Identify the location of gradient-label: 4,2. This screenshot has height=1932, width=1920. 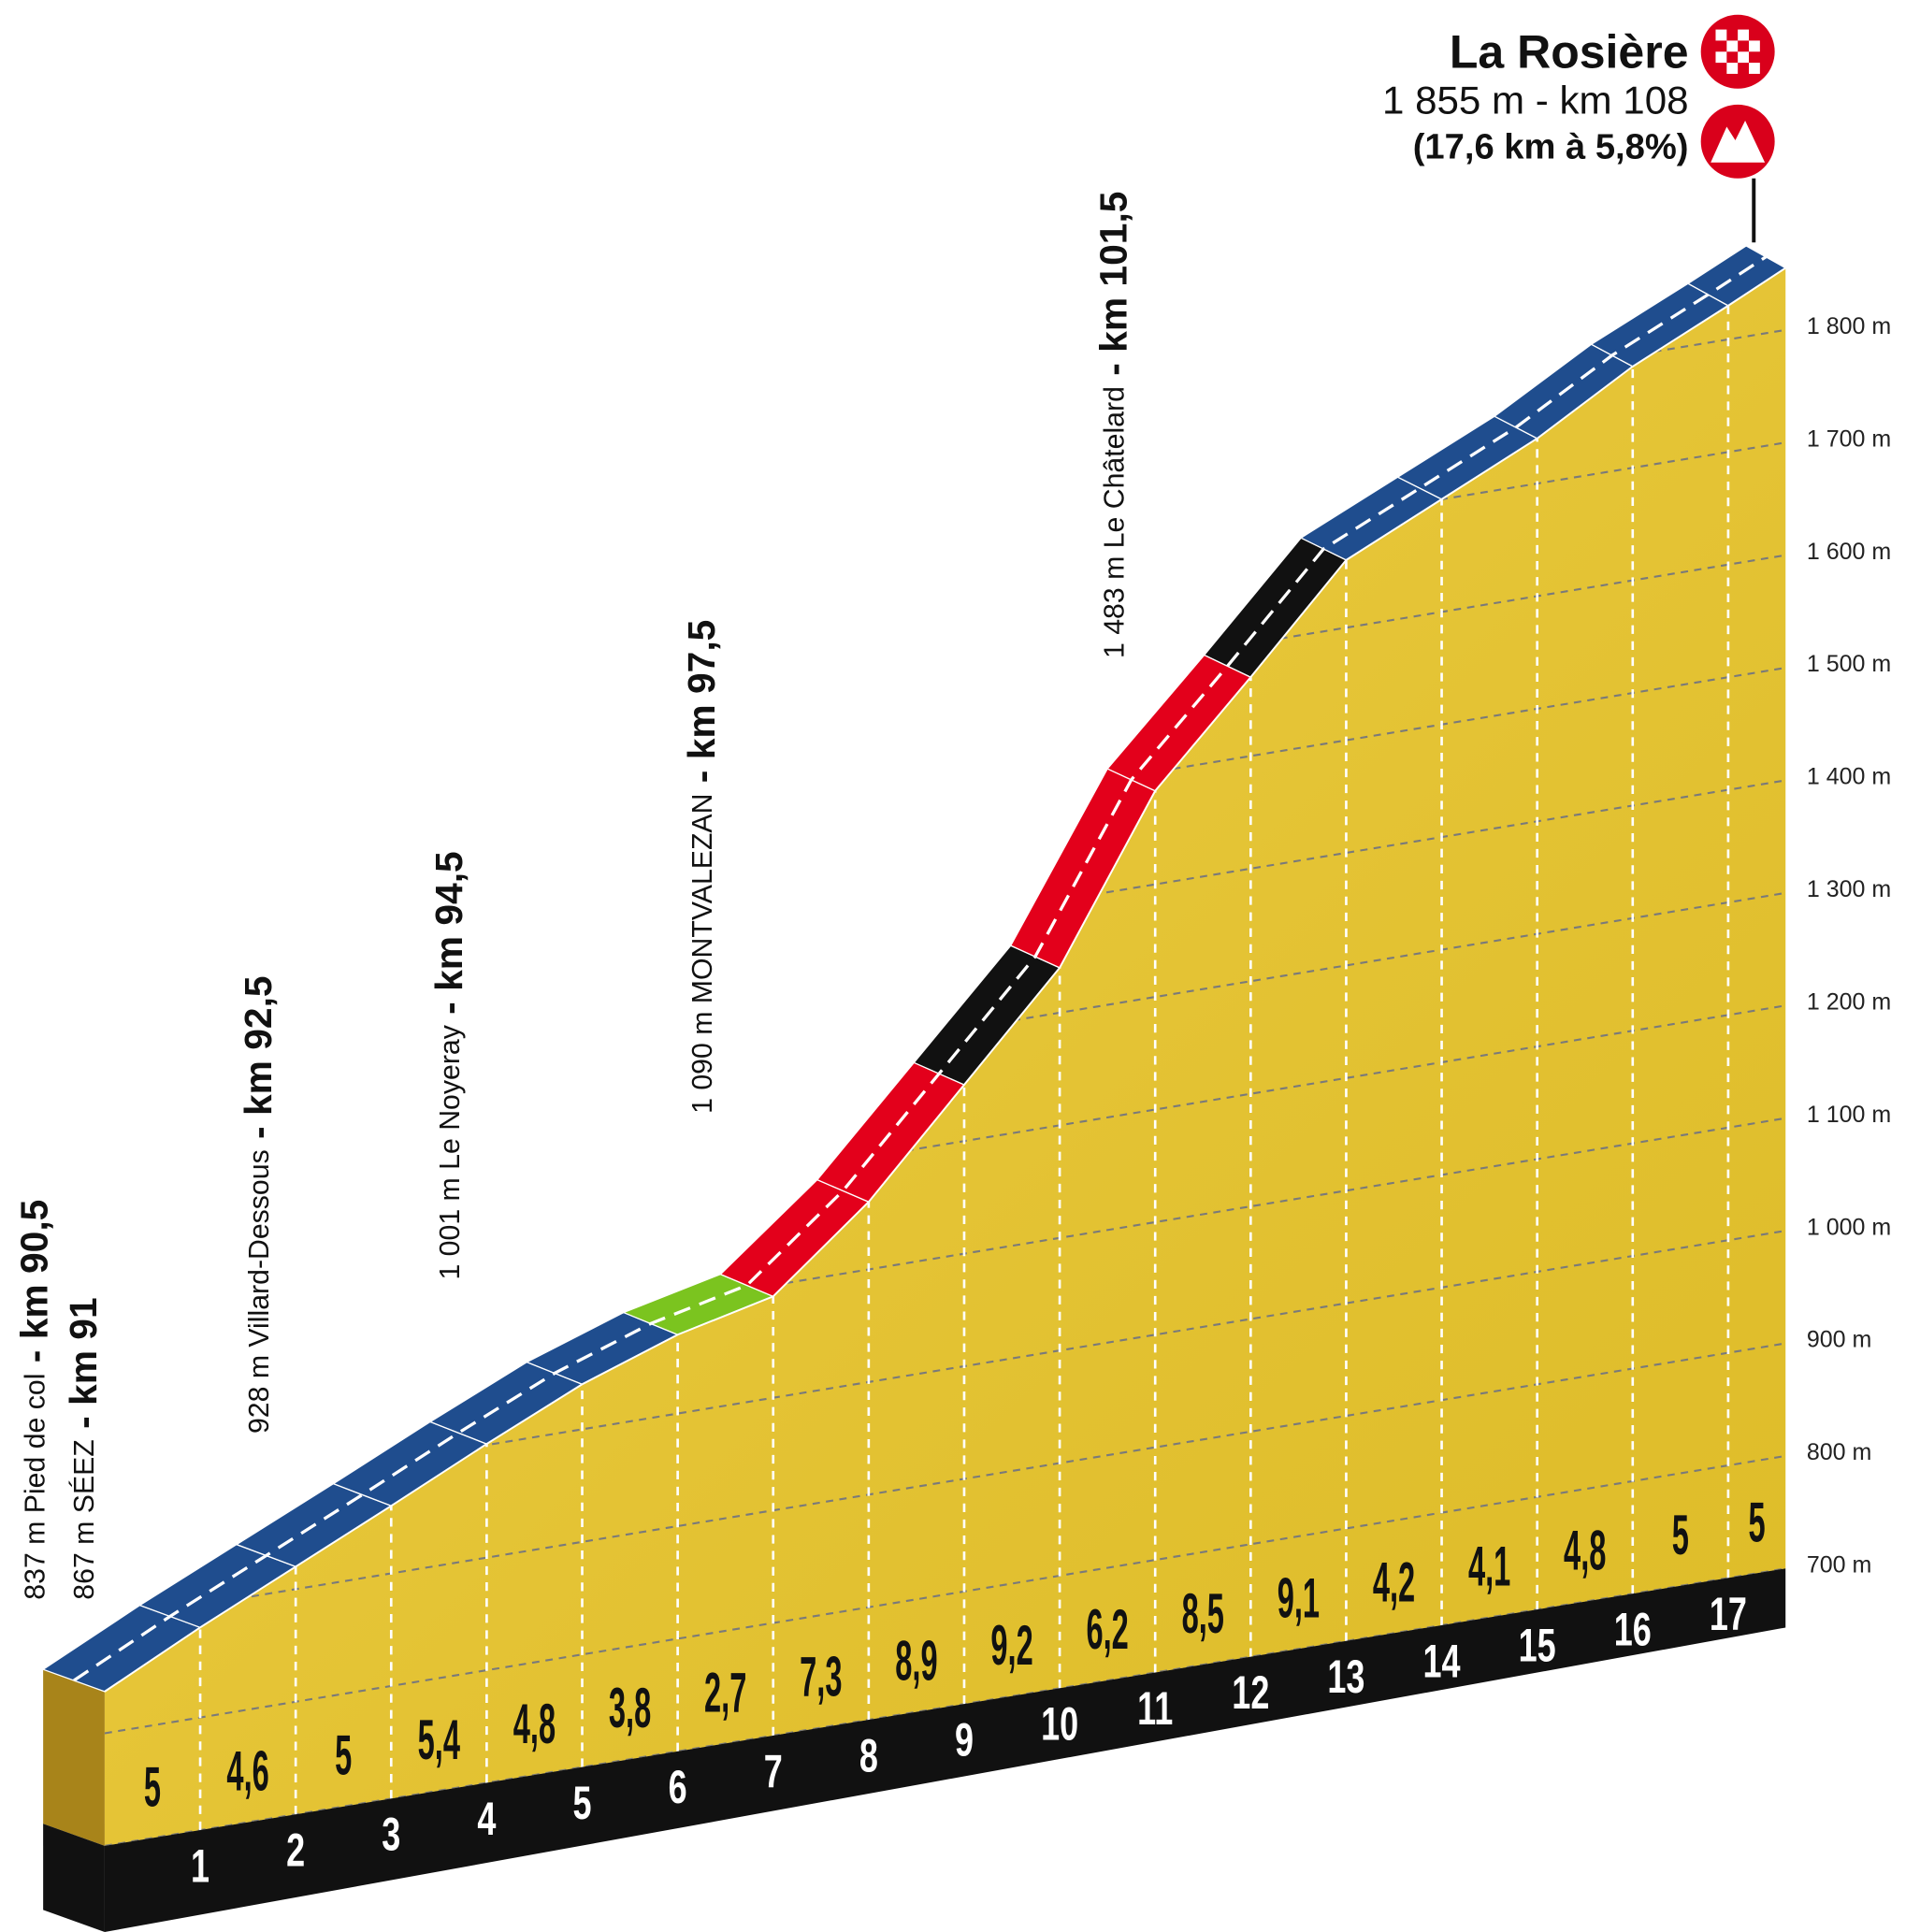
(1394, 1582).